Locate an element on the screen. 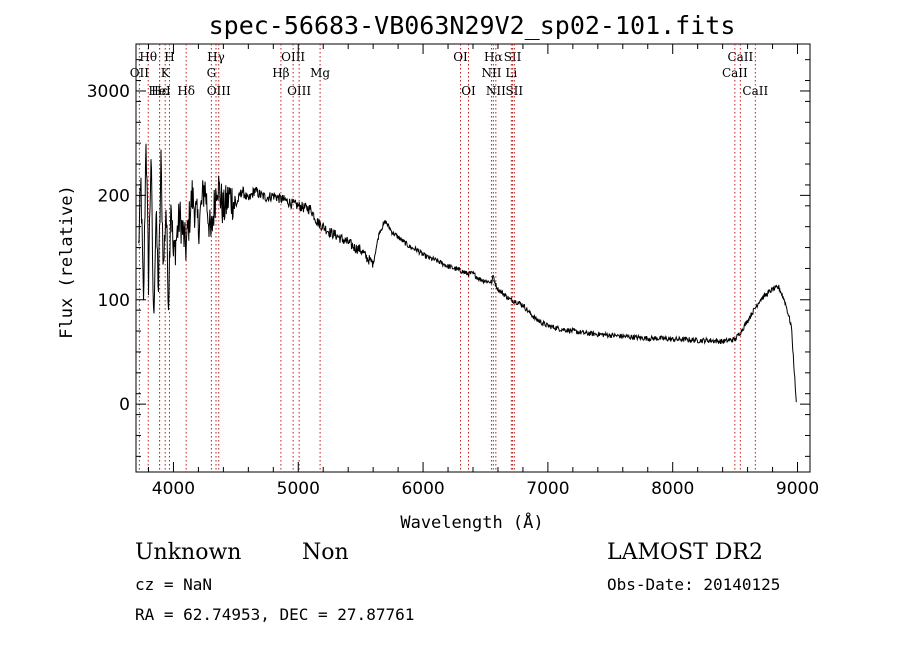 The width and height of the screenshot is (900, 649). marker-label: Hα is located at coordinates (493, 57).